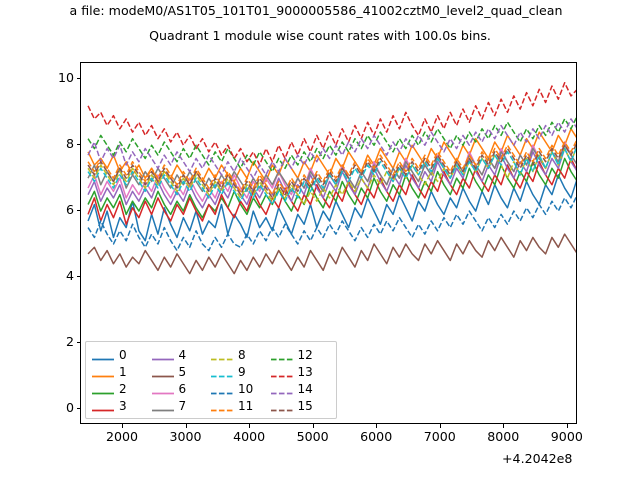 Image resolution: width=640 pixels, height=480 pixels. I want to click on legend-label: 4, so click(182, 355).